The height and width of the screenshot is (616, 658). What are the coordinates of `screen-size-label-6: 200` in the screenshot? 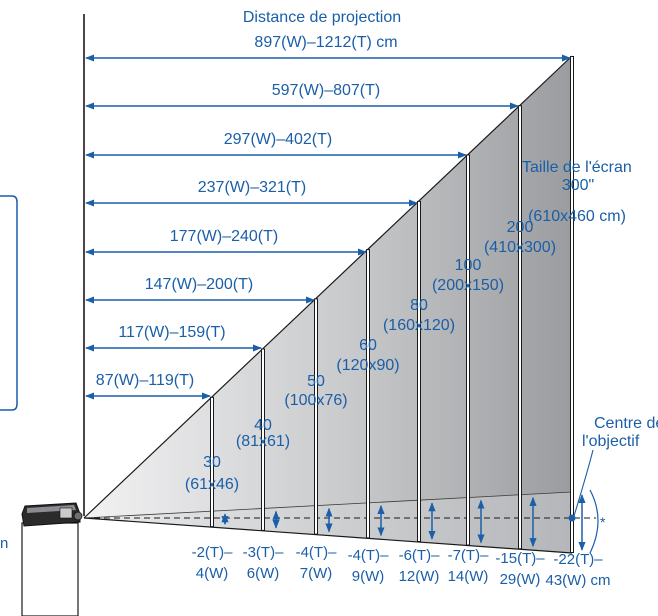 It's located at (520, 227).